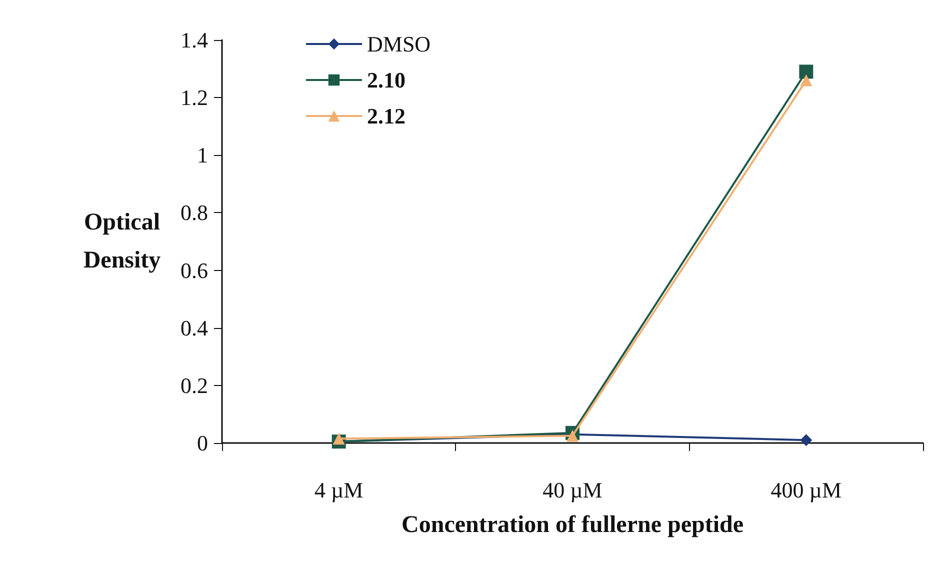  I want to click on legend-label: 2.12, so click(386, 116).